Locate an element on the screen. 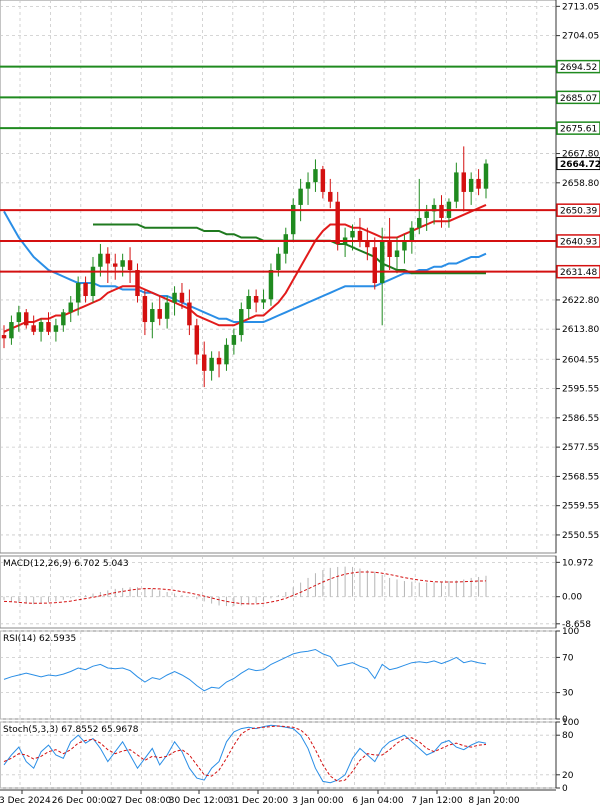  x-tick-label: 23 Dec 2024 is located at coordinates (25, 801).